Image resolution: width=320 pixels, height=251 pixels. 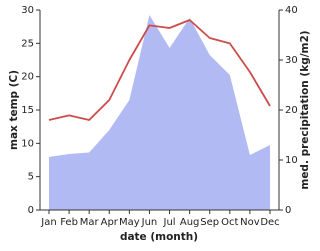 What do you see at coordinates (288, 210) in the screenshot?
I see `y2-tick-label: 0` at bounding box center [288, 210].